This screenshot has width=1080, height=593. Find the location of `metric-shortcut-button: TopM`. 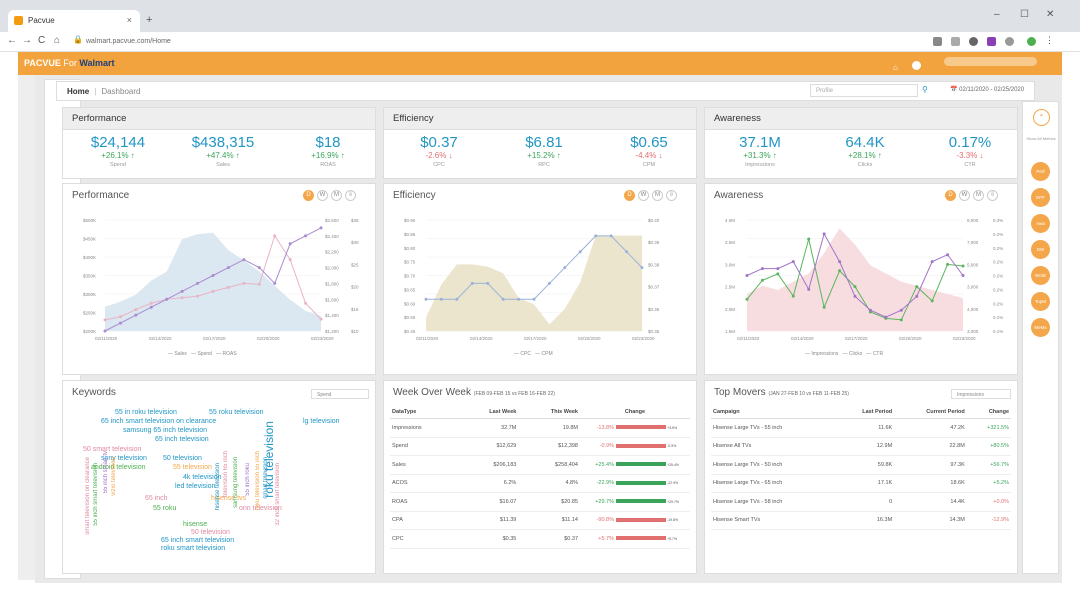

metric-shortcut-button: TopM is located at coordinates (1040, 301).